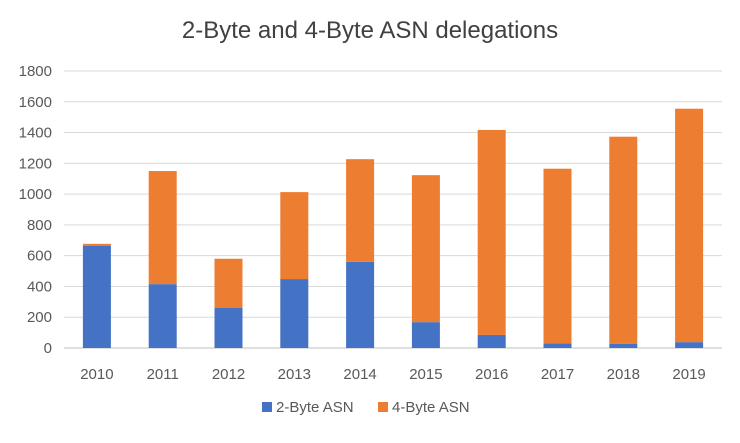  I want to click on bar-4byte-2017, so click(557, 256).